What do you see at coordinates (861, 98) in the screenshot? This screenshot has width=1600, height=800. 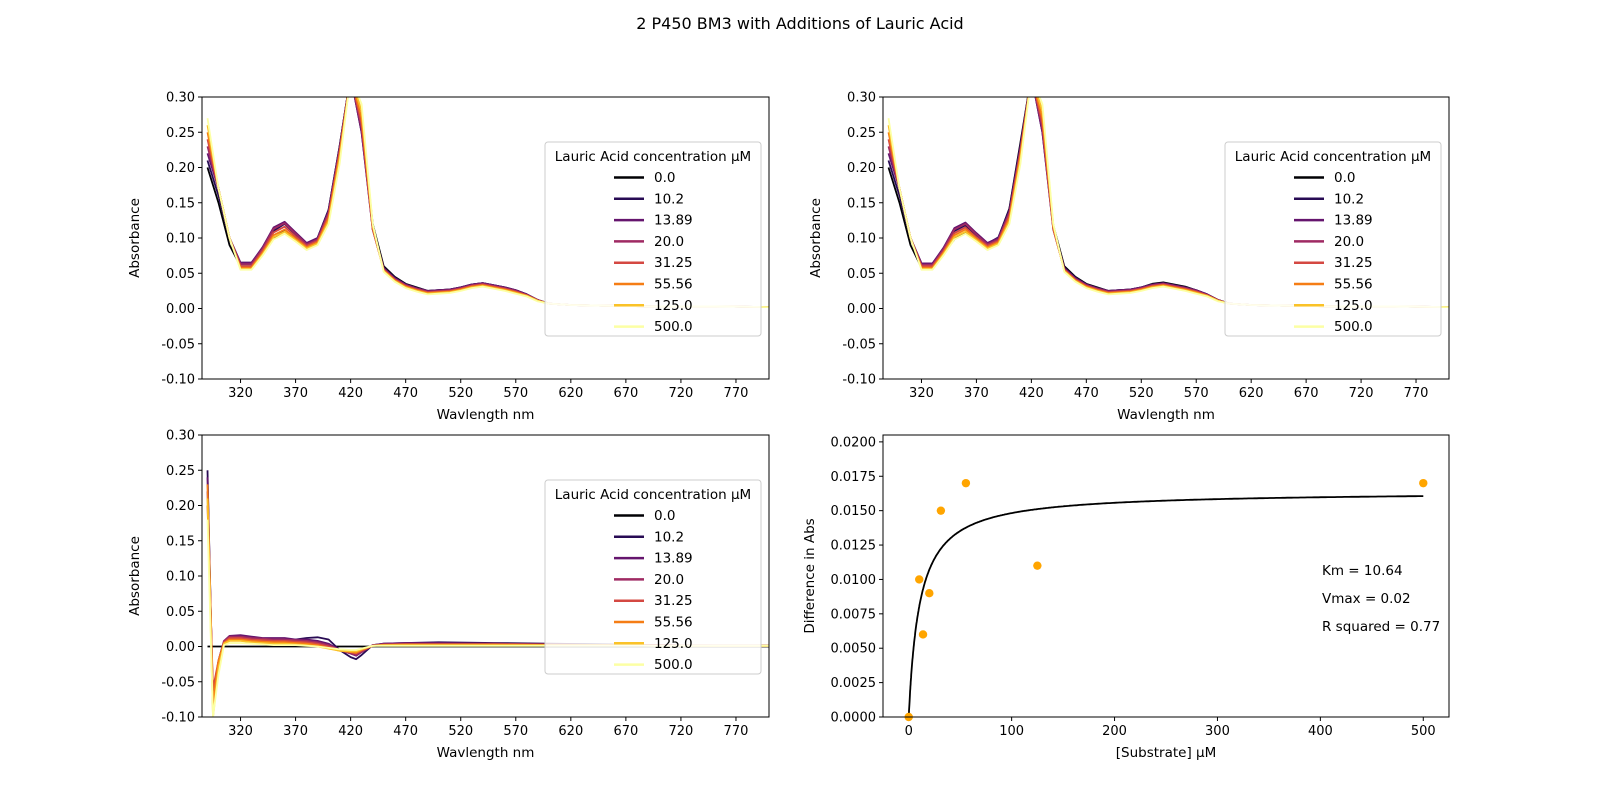 I see `panel1-ytick-label: 0.30` at bounding box center [861, 98].